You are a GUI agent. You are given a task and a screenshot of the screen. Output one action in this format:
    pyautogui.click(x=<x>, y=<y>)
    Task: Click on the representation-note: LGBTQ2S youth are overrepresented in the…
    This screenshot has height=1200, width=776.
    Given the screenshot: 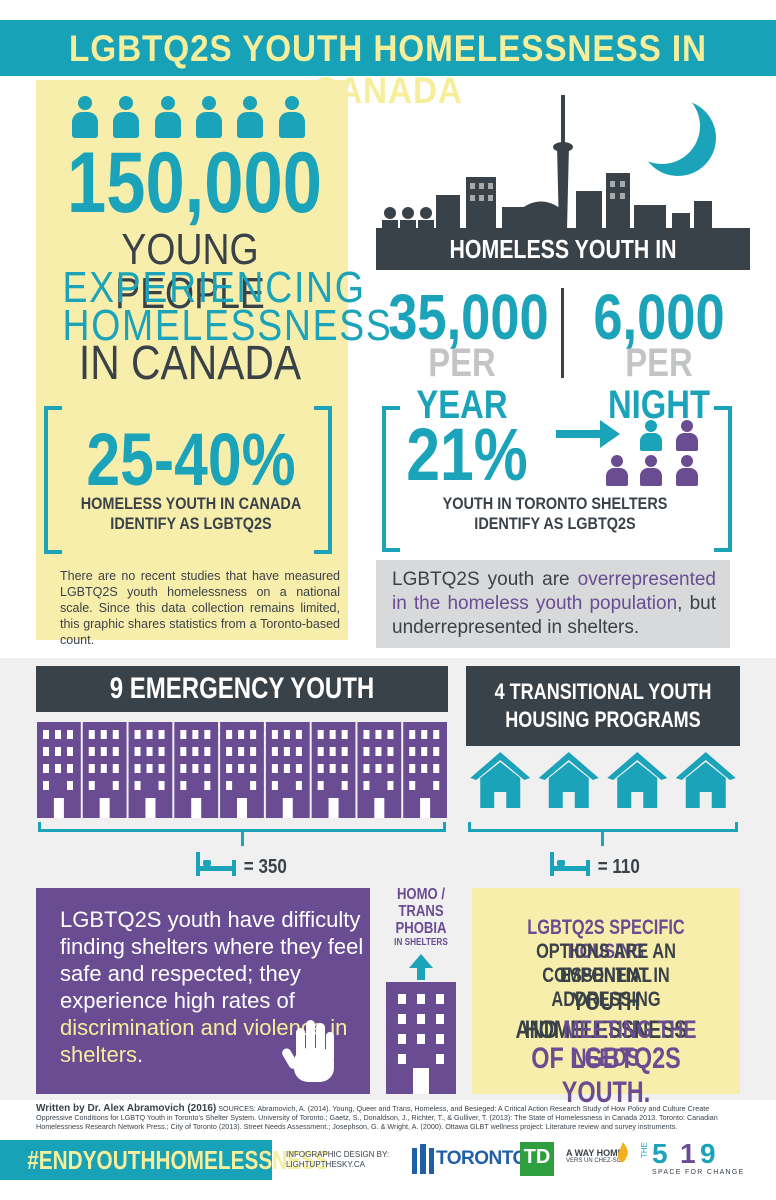 What is the action you would take?
    pyautogui.click(x=553, y=604)
    